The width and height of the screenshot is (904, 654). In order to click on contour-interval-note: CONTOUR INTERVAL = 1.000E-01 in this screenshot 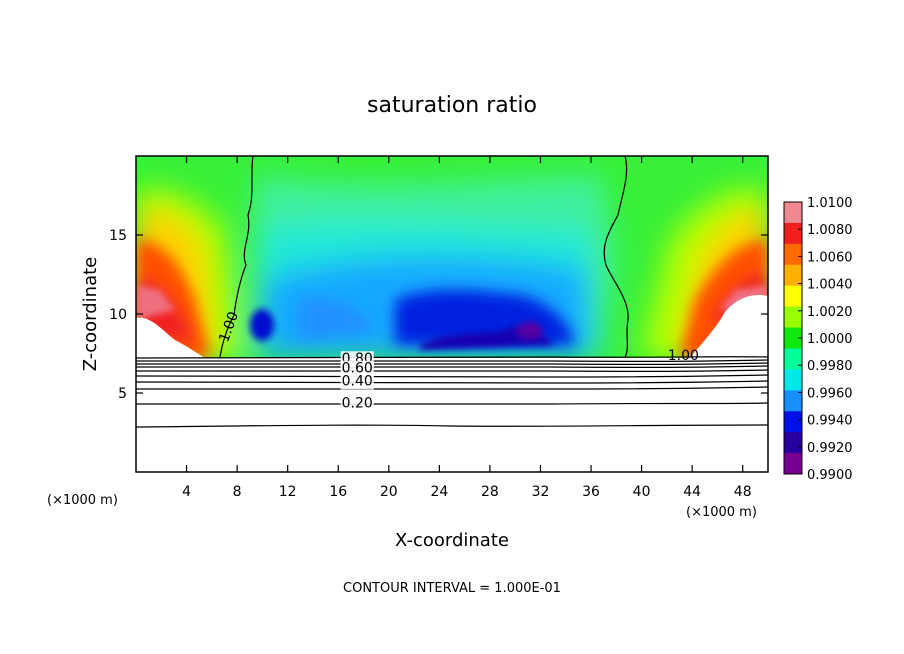, I will do `click(452, 588)`.